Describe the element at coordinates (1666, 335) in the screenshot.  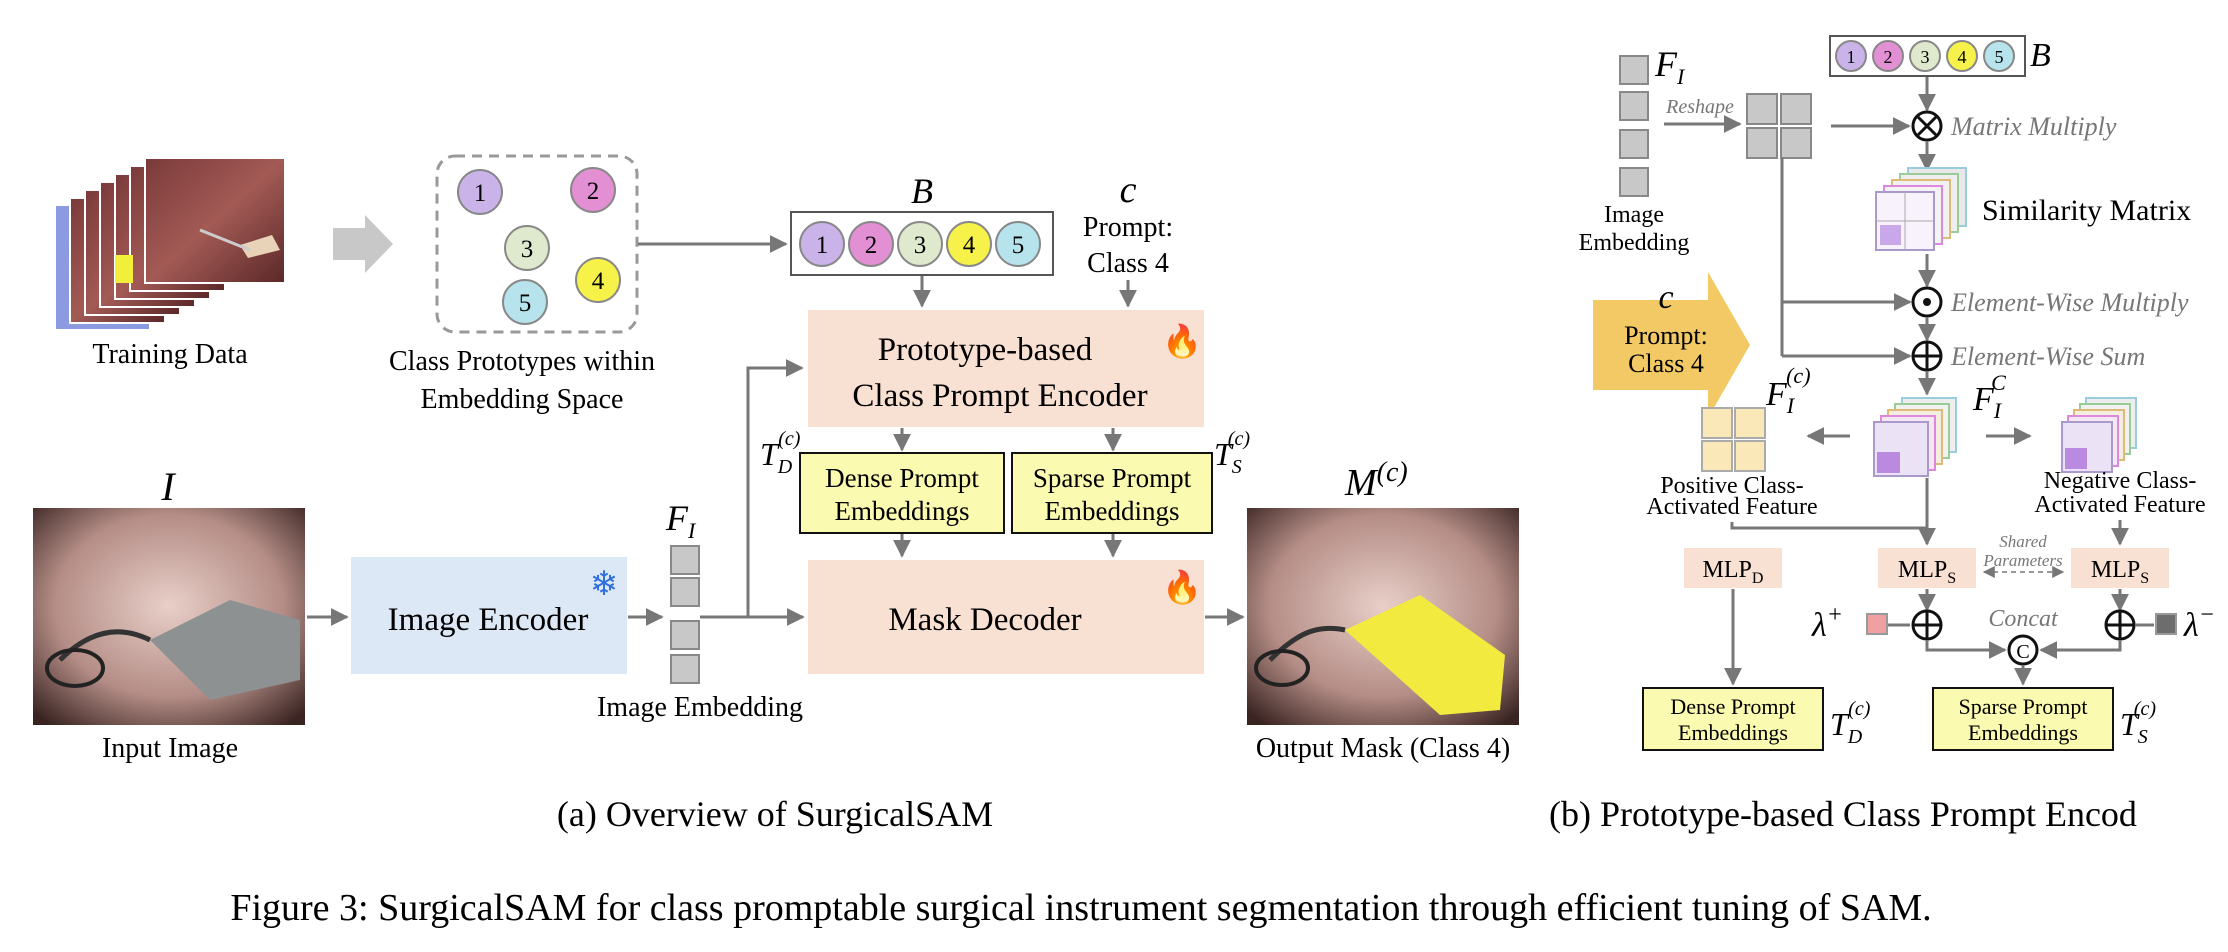
I see `prompt-b-line1: Prompt:` at that location.